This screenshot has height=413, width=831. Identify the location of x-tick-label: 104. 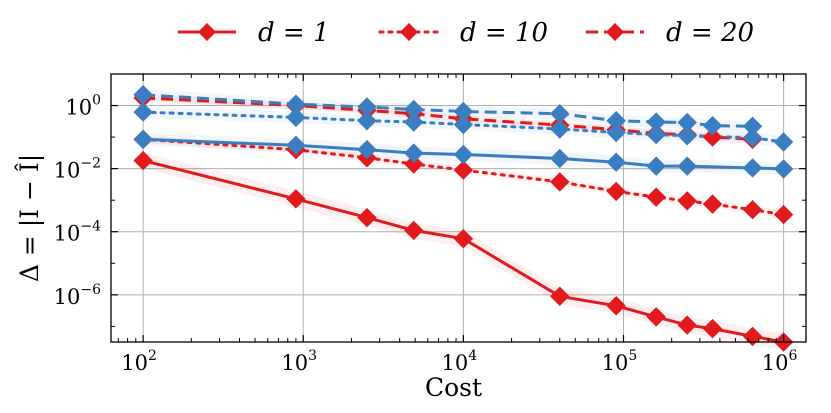
(460, 361).